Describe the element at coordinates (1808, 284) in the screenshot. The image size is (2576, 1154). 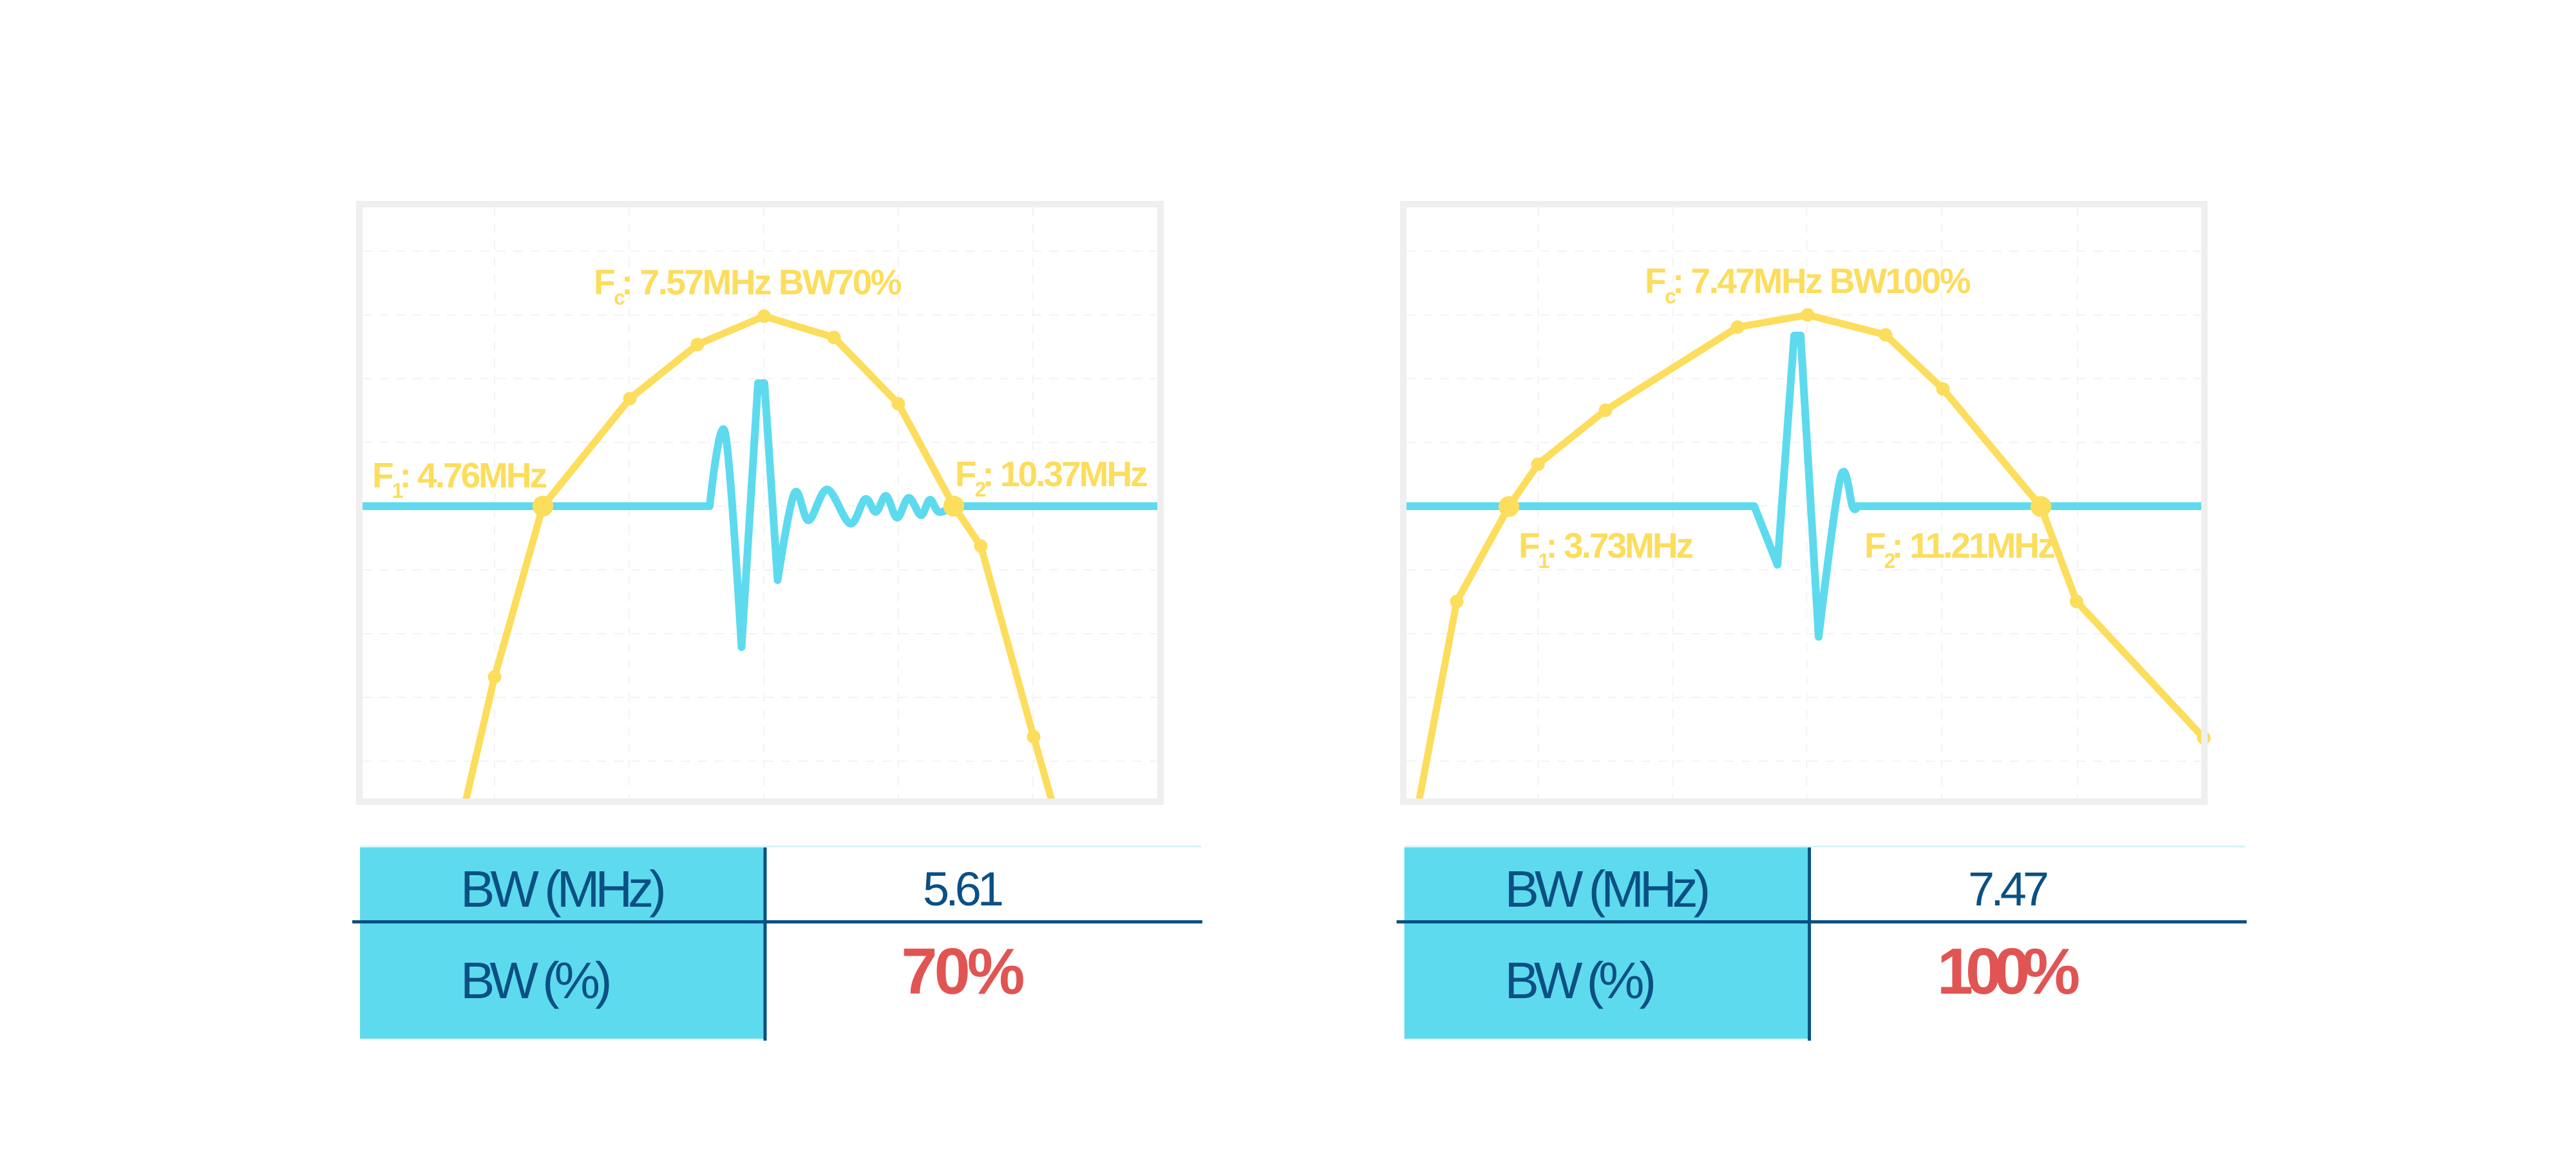
I see `svg-text: Fc: 7.47MHz BW100%` at that location.